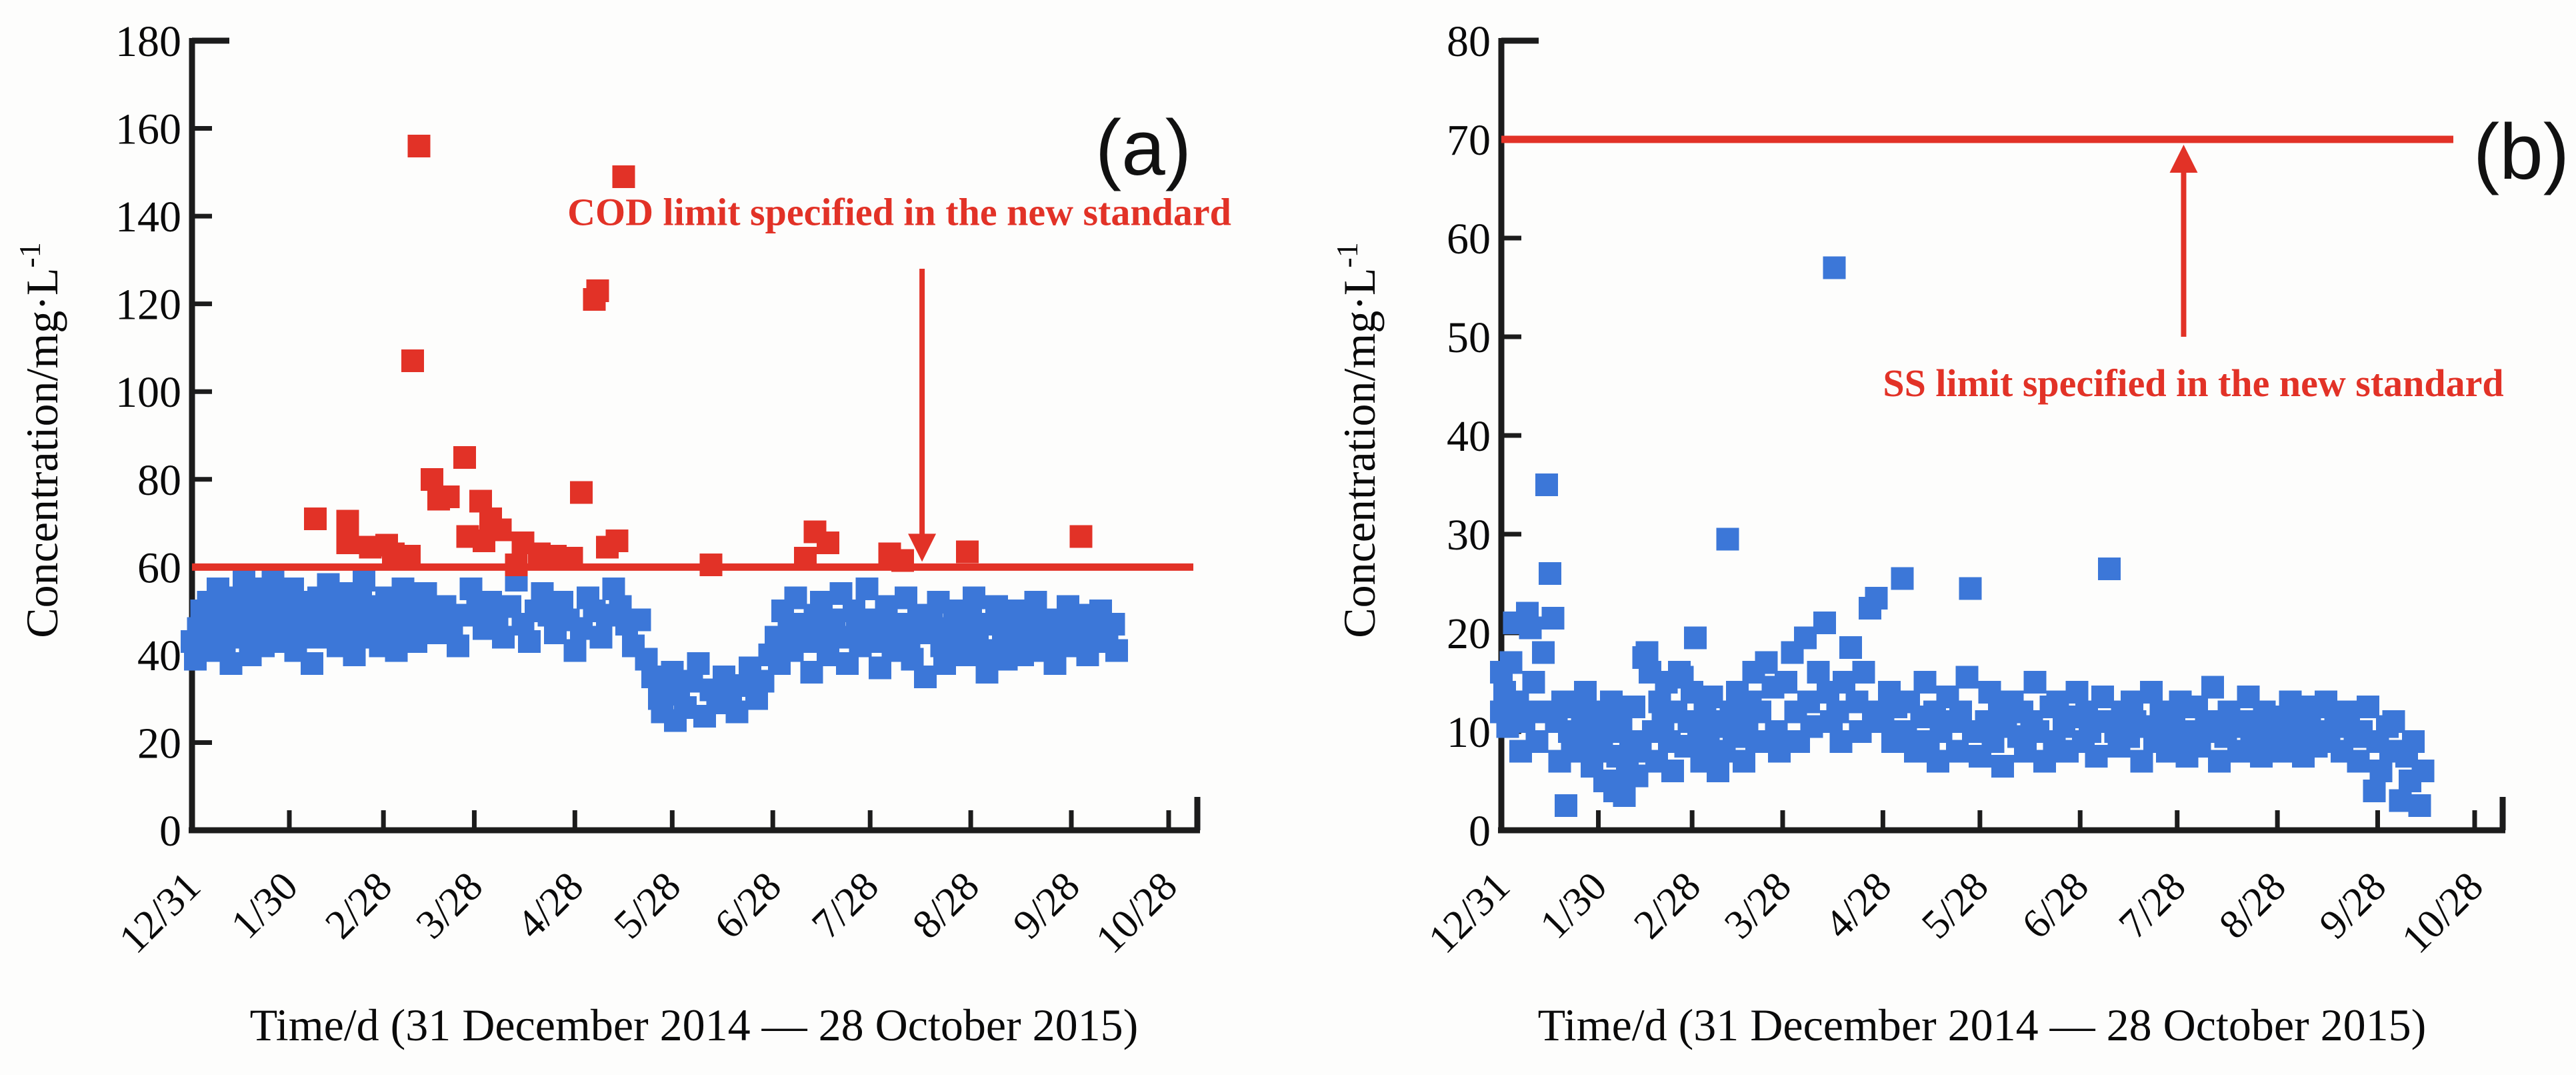 This screenshot has height=1075, width=2576. I want to click on x-tick-label: 5/28, so click(647, 906).